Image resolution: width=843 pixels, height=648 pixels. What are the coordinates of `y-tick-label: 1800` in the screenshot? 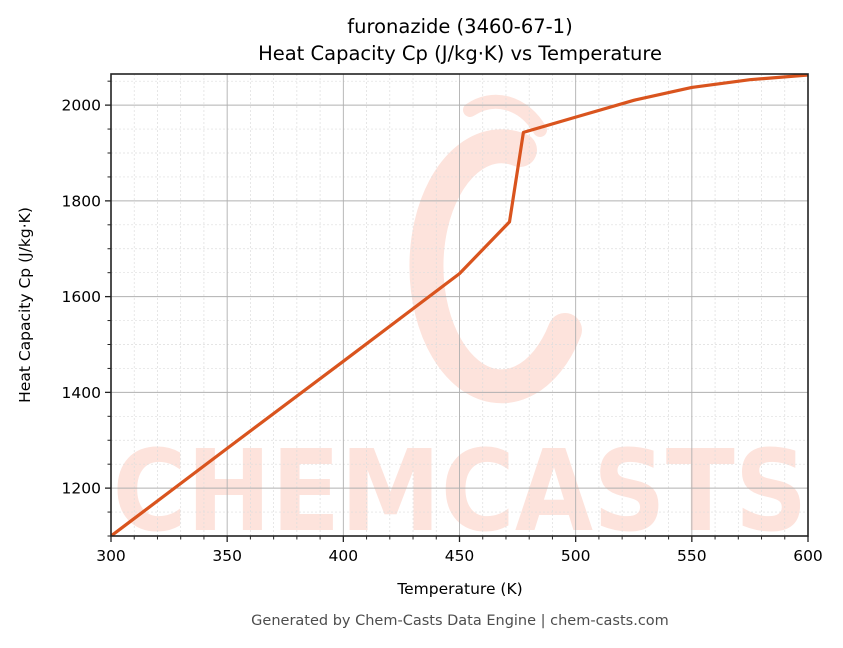 It's located at (81, 201).